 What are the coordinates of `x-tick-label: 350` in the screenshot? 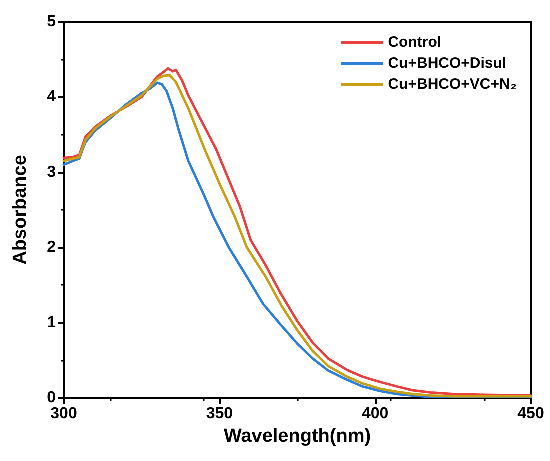 It's located at (220, 414).